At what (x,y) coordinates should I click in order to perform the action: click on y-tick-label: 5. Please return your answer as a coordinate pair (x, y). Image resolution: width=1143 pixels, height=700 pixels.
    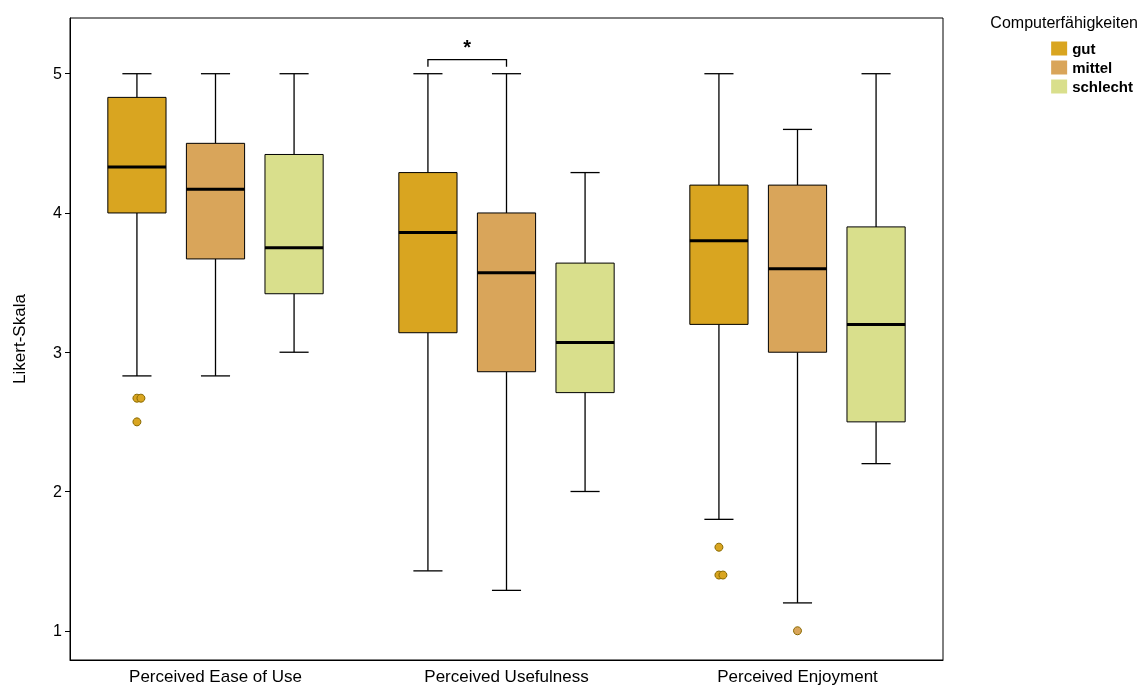
    Looking at the image, I should click on (58, 74).